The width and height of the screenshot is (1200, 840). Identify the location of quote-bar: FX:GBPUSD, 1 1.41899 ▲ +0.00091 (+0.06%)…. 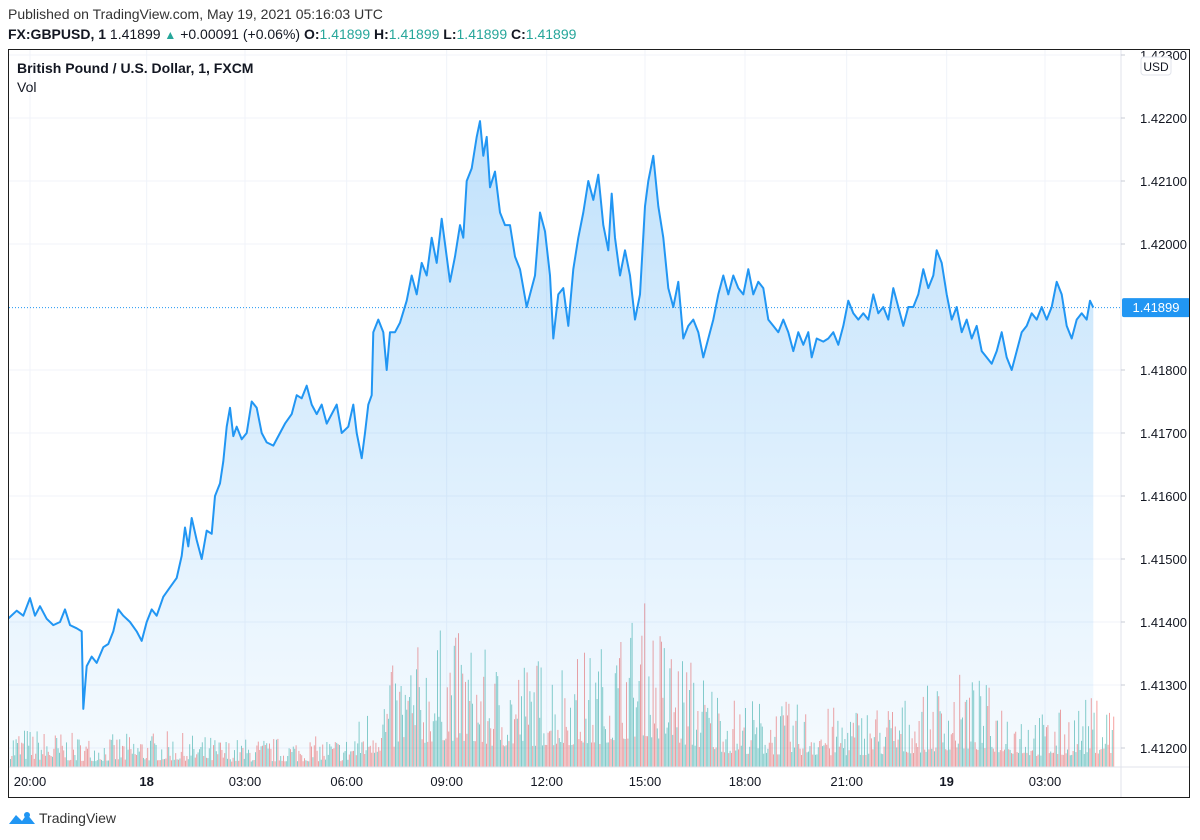
(292, 34).